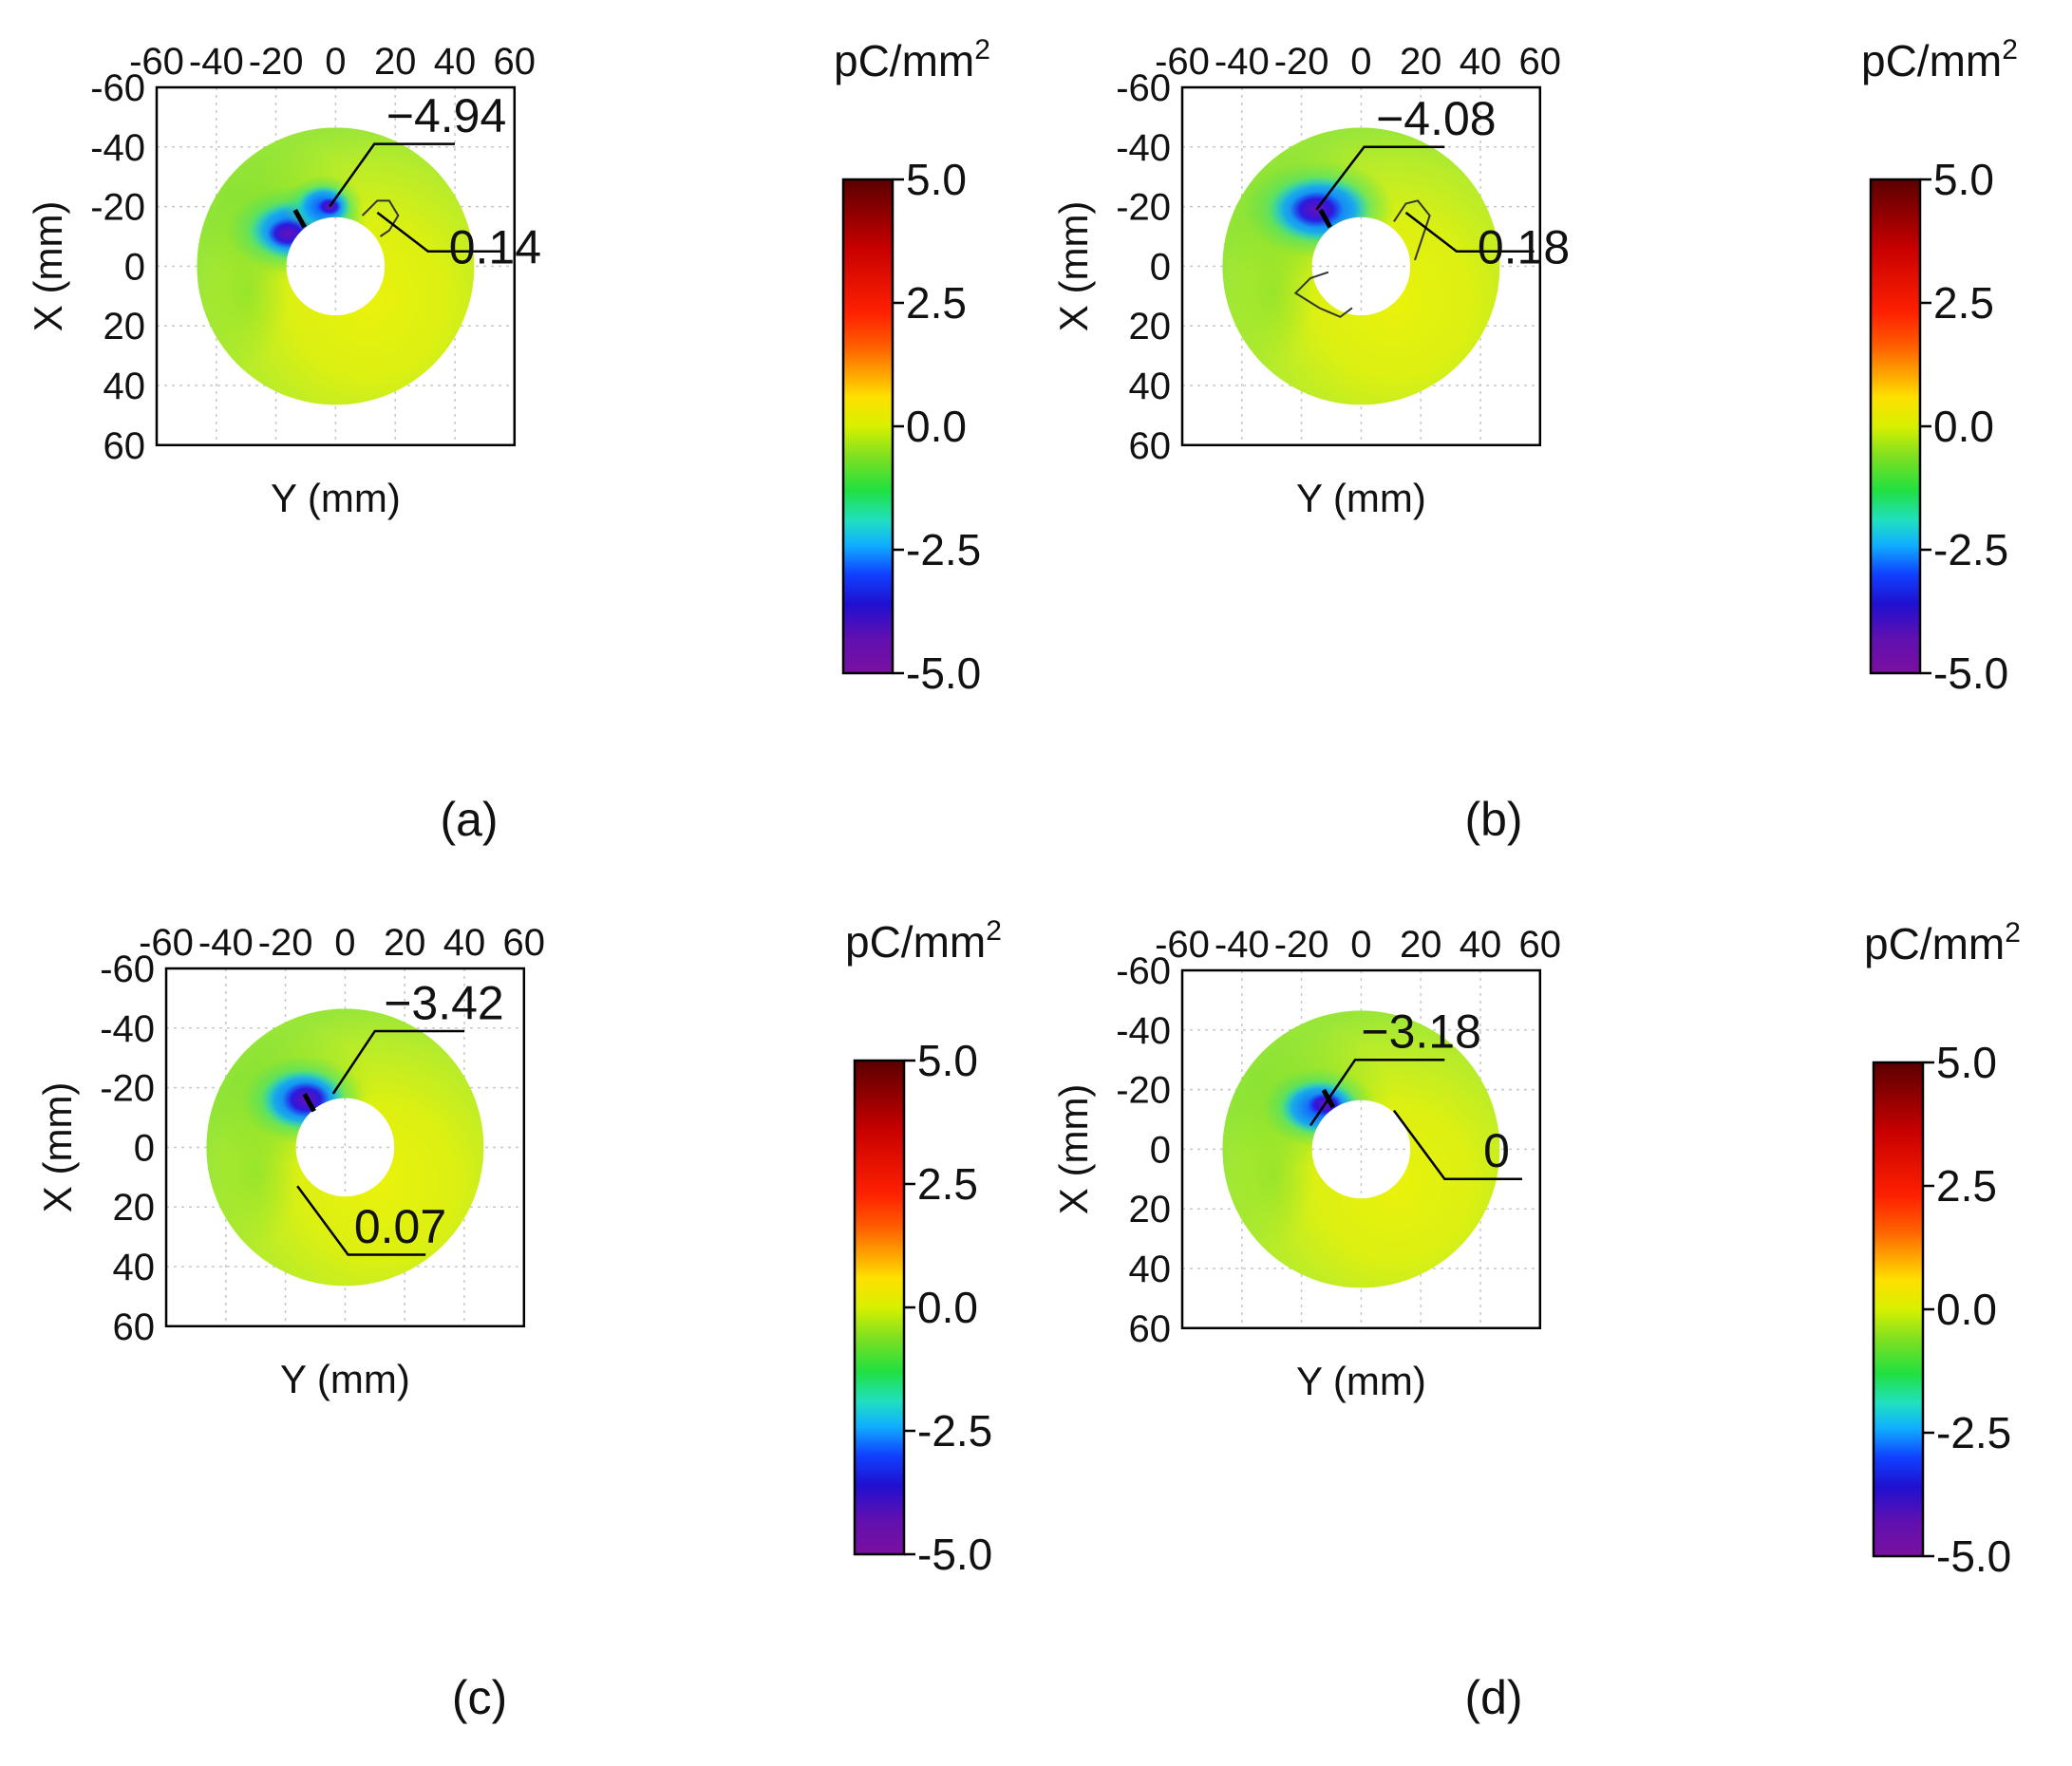  What do you see at coordinates (395, 62) in the screenshot?
I see `x-tick-label: 20` at bounding box center [395, 62].